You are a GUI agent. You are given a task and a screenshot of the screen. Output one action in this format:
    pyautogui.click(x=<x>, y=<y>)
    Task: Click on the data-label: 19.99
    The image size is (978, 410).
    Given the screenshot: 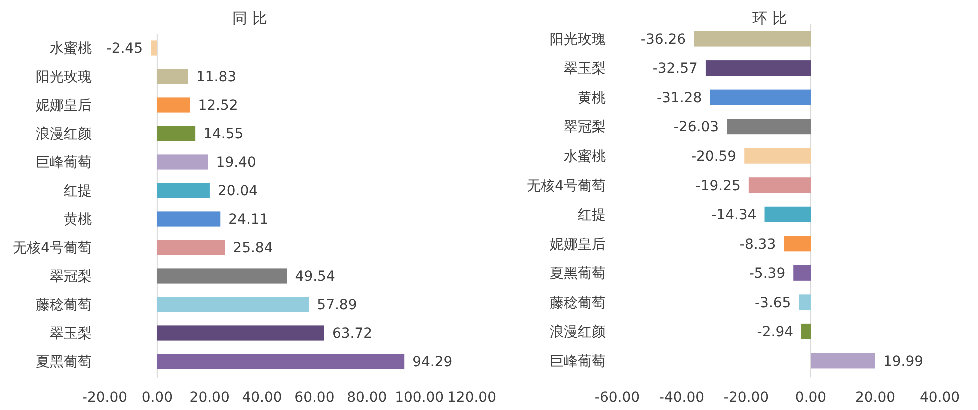 What is the action you would take?
    pyautogui.click(x=903, y=362)
    